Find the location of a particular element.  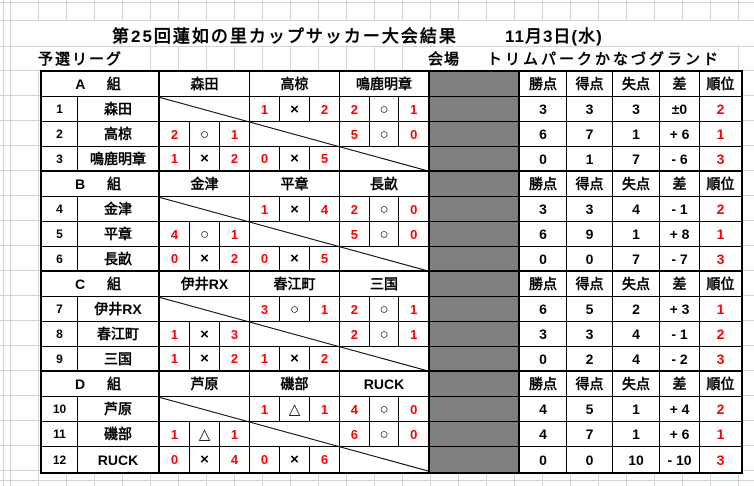

team-row: 1 森田 1 × 2 2 ○ 1 3 3 3 ±0 2 is located at coordinates (391, 109).